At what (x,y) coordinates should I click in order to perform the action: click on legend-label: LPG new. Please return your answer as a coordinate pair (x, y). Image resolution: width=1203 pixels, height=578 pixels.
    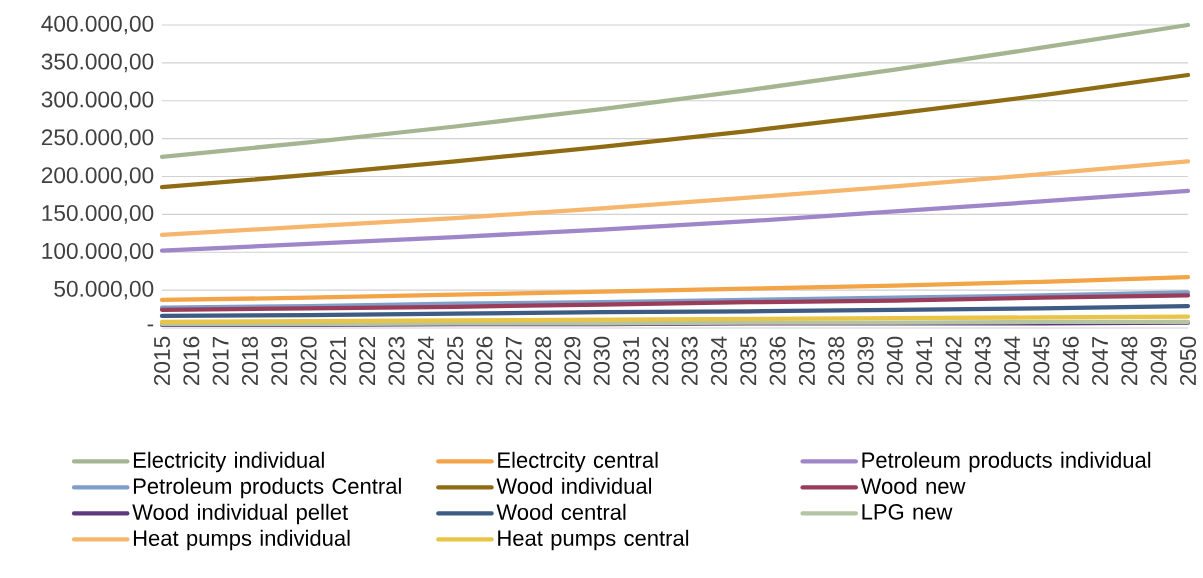
    Looking at the image, I should click on (907, 512).